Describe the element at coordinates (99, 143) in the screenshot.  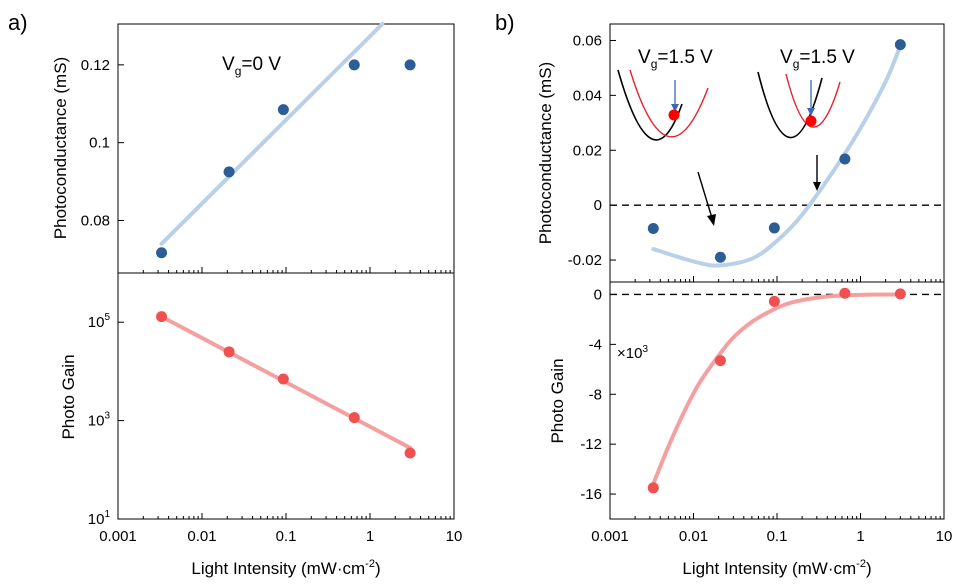
I see `a_top-ytick-label: 0.1` at that location.